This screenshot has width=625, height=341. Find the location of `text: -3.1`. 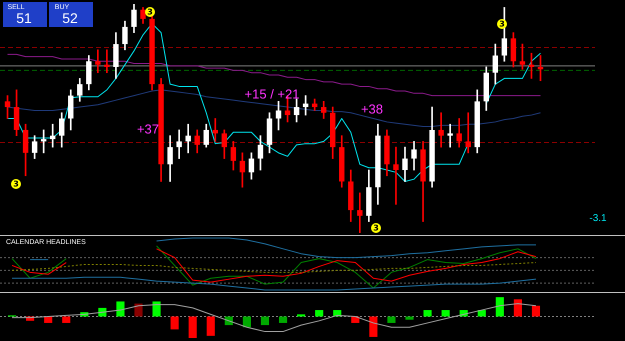

text: -3.1 is located at coordinates (598, 218).